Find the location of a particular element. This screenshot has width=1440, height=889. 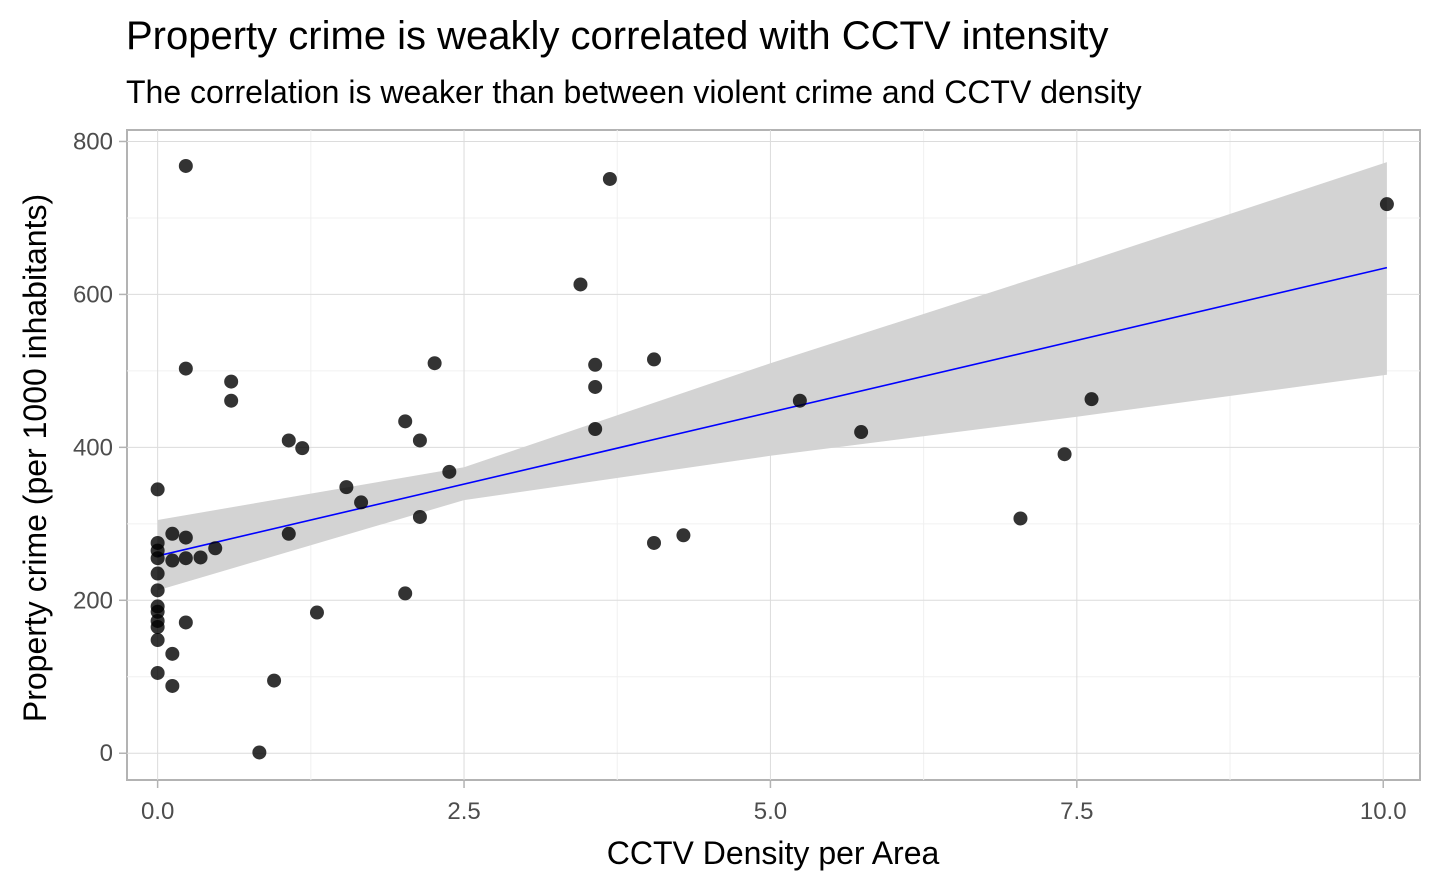

x-tick-label: 10.0 is located at coordinates (1383, 811).